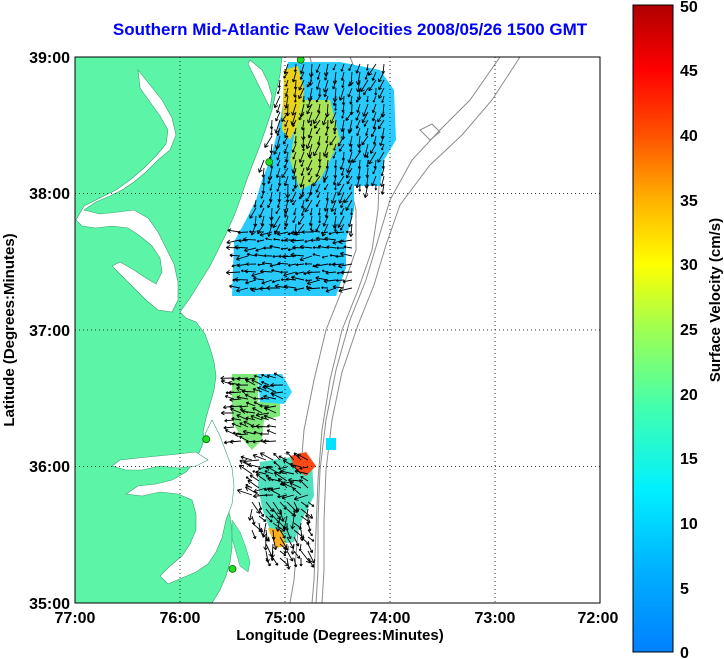  What do you see at coordinates (9, 329) in the screenshot?
I see `y-axis-label: Latitude (Degrees:Minutes)` at bounding box center [9, 329].